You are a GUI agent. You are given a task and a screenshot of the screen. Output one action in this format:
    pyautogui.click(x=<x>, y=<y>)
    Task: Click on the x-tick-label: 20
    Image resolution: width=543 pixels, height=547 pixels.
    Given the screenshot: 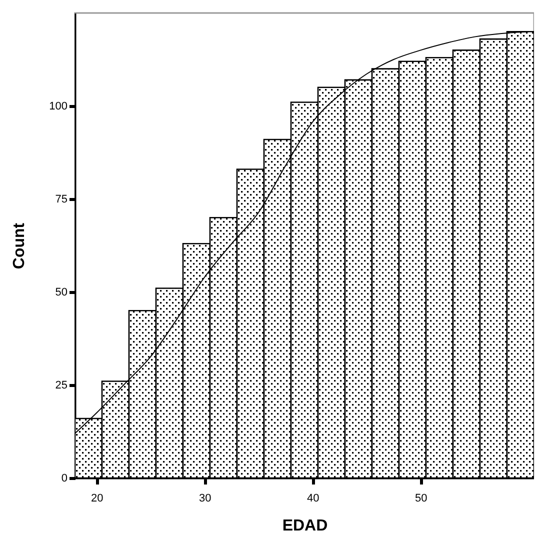 What is the action you would take?
    pyautogui.click(x=97, y=498)
    